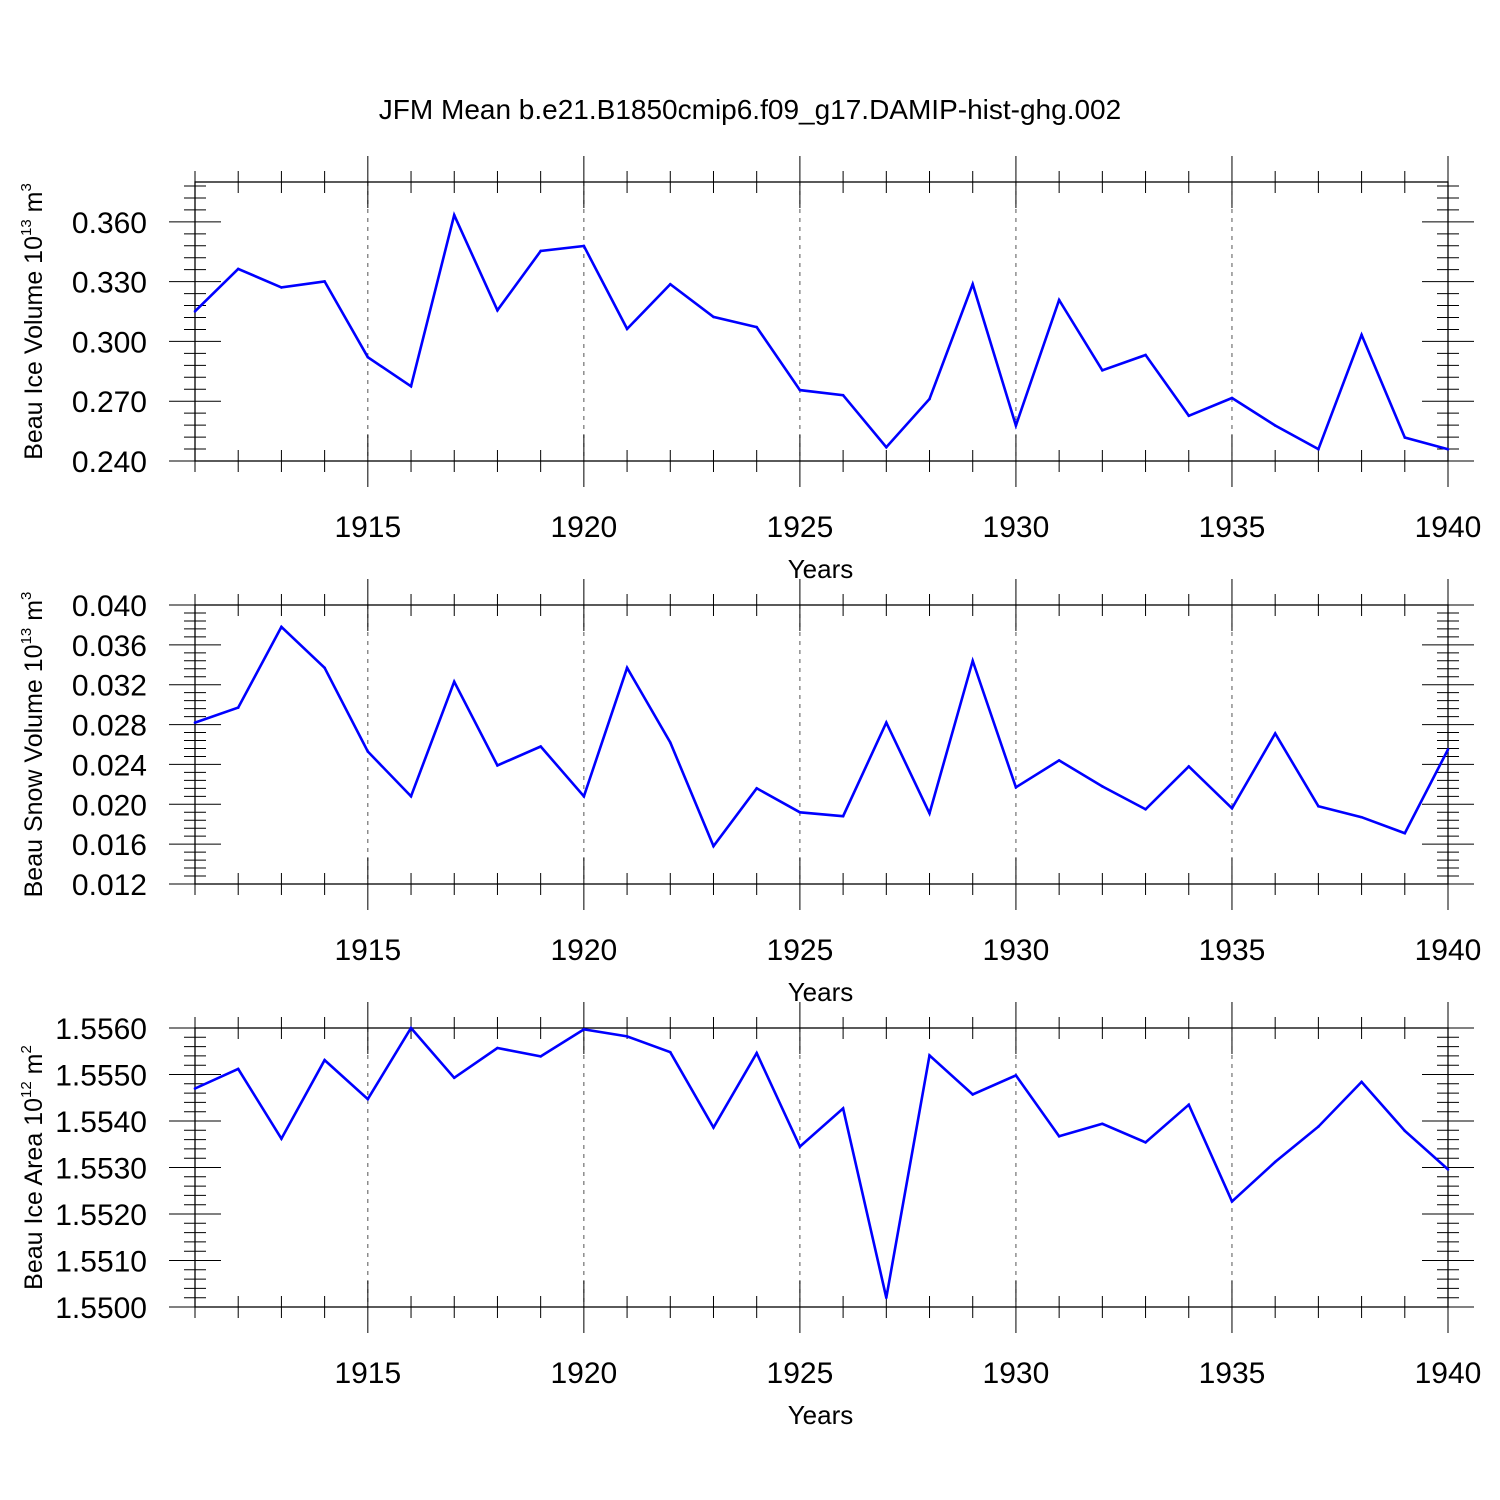 The width and height of the screenshot is (1500, 1500). What do you see at coordinates (101, 1076) in the screenshot?
I see `y-tick-label: 1.5550` at bounding box center [101, 1076].